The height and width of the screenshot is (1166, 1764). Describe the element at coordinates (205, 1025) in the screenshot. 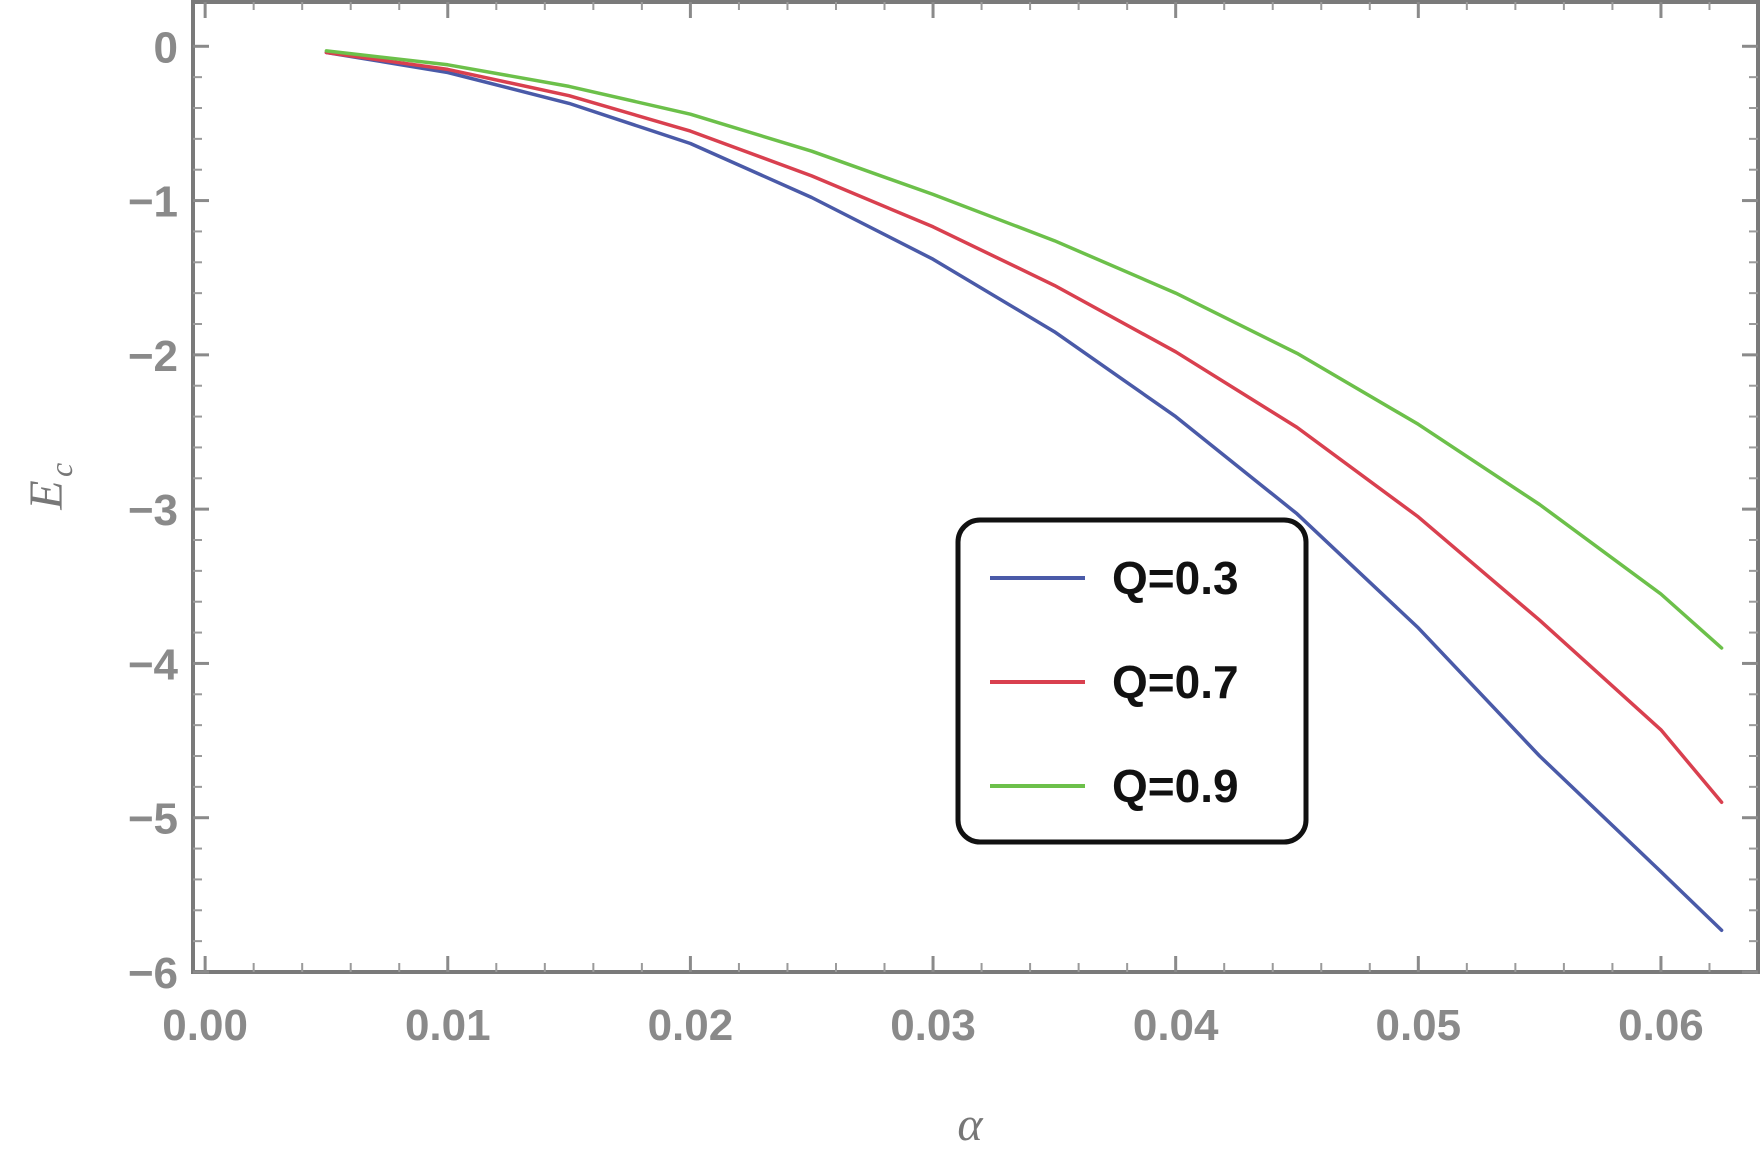

I see `x-tick-label: 0.00` at that location.